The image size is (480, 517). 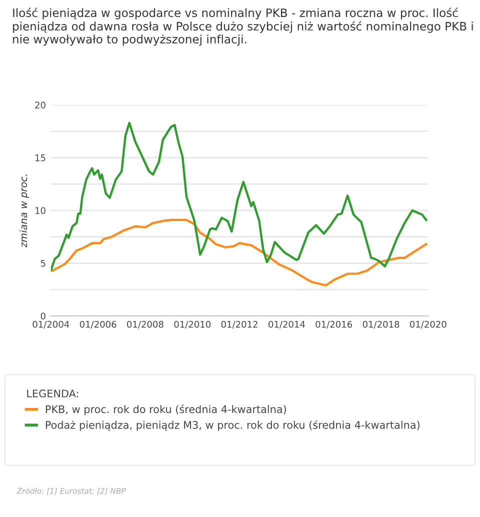 I want to click on y-axis-title: zmiana w proc., so click(x=24, y=211).